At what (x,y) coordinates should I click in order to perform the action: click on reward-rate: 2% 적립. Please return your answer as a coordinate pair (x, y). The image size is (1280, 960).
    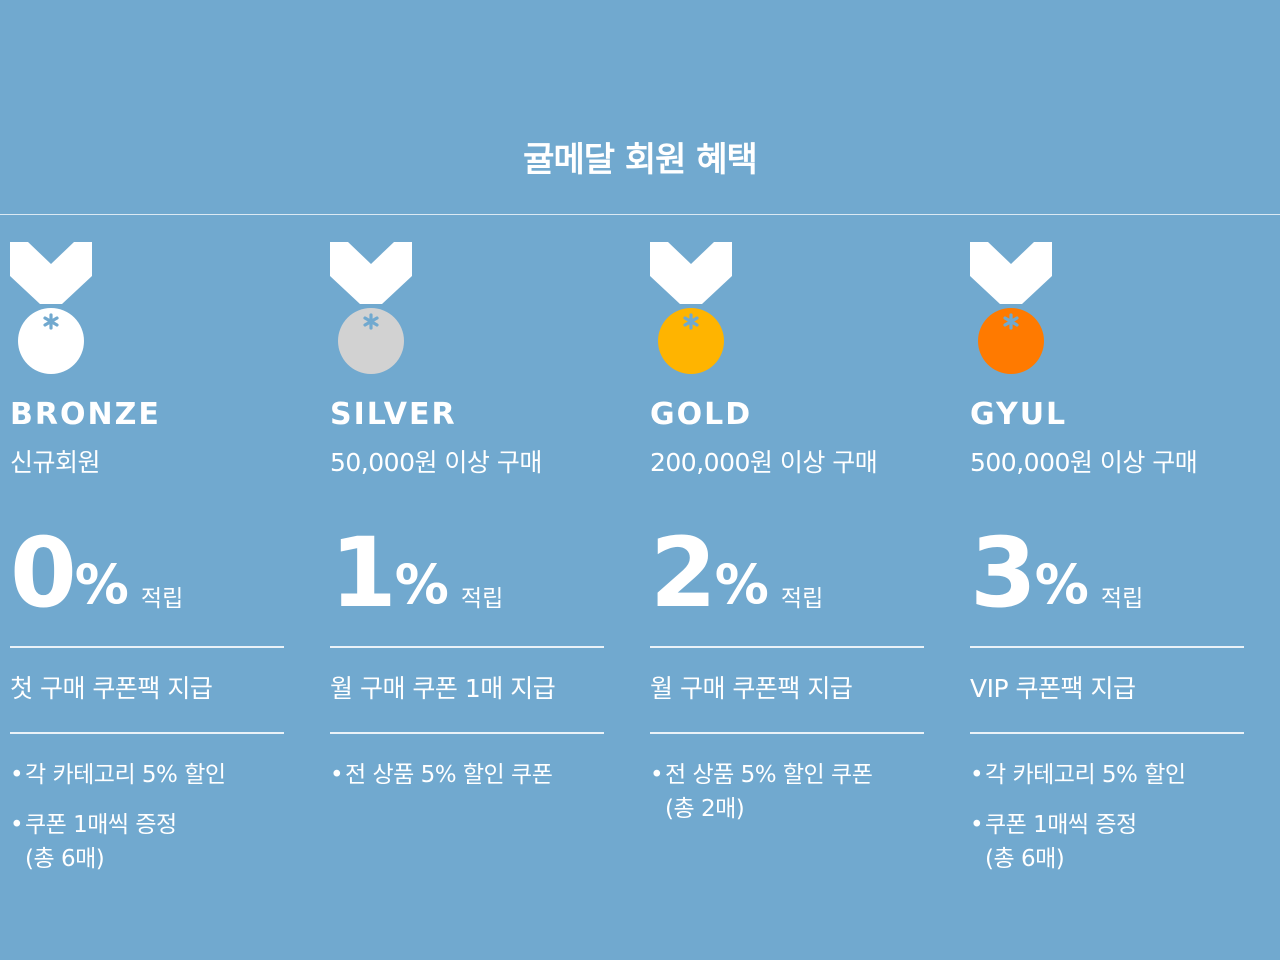
    Looking at the image, I should click on (736, 573).